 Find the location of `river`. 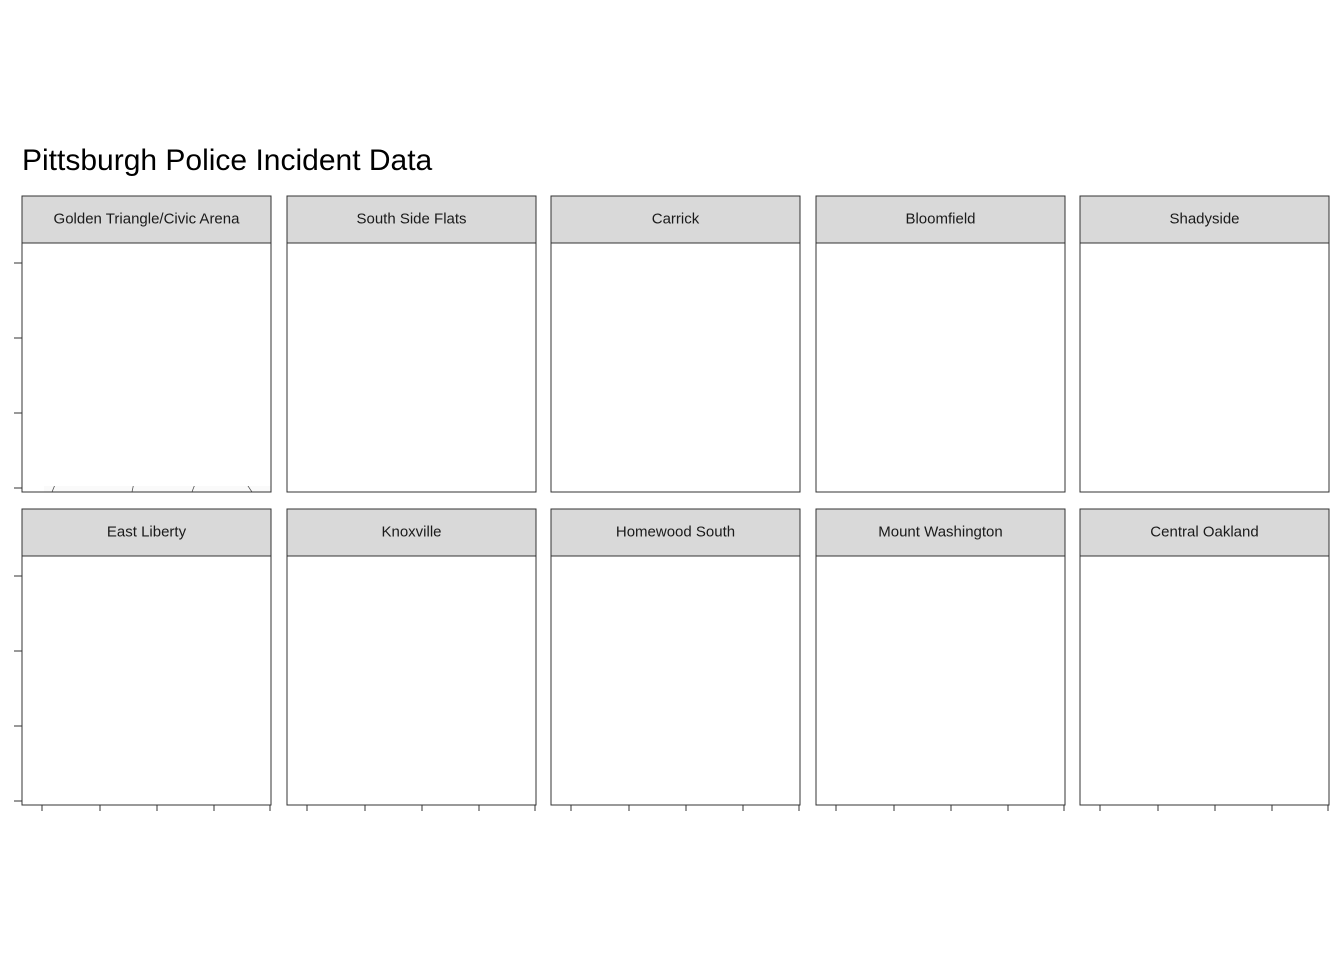

river is located at coordinates (67, 696).